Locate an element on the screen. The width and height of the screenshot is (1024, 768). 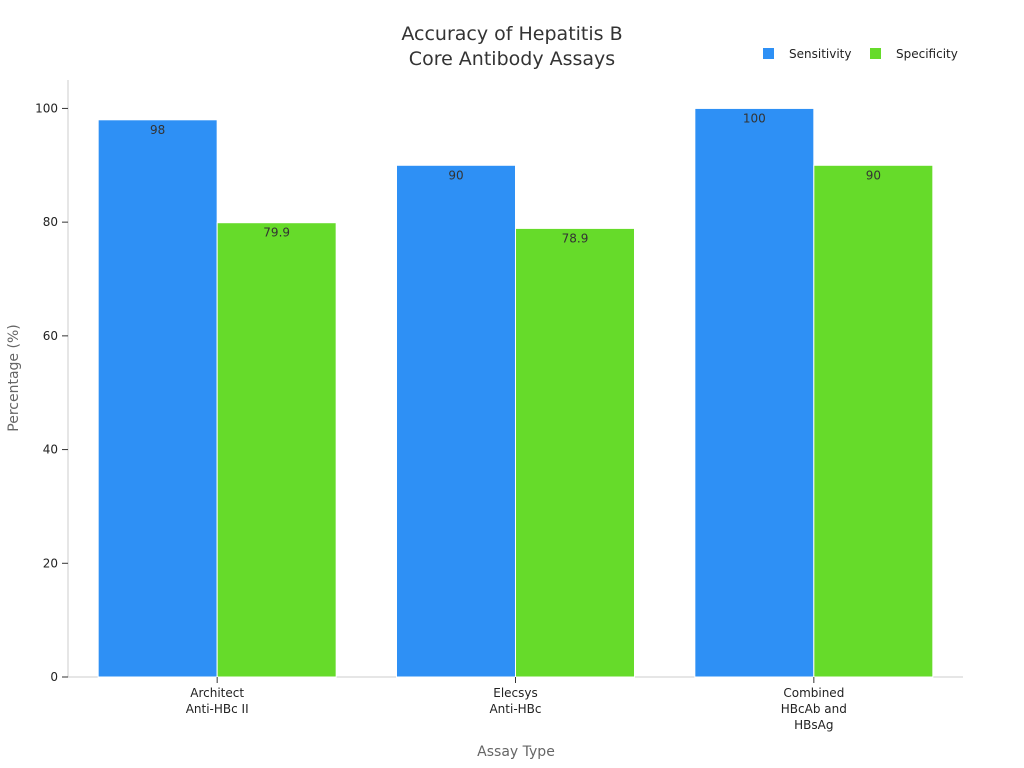
legend-swatch-specificity is located at coordinates (875, 53).